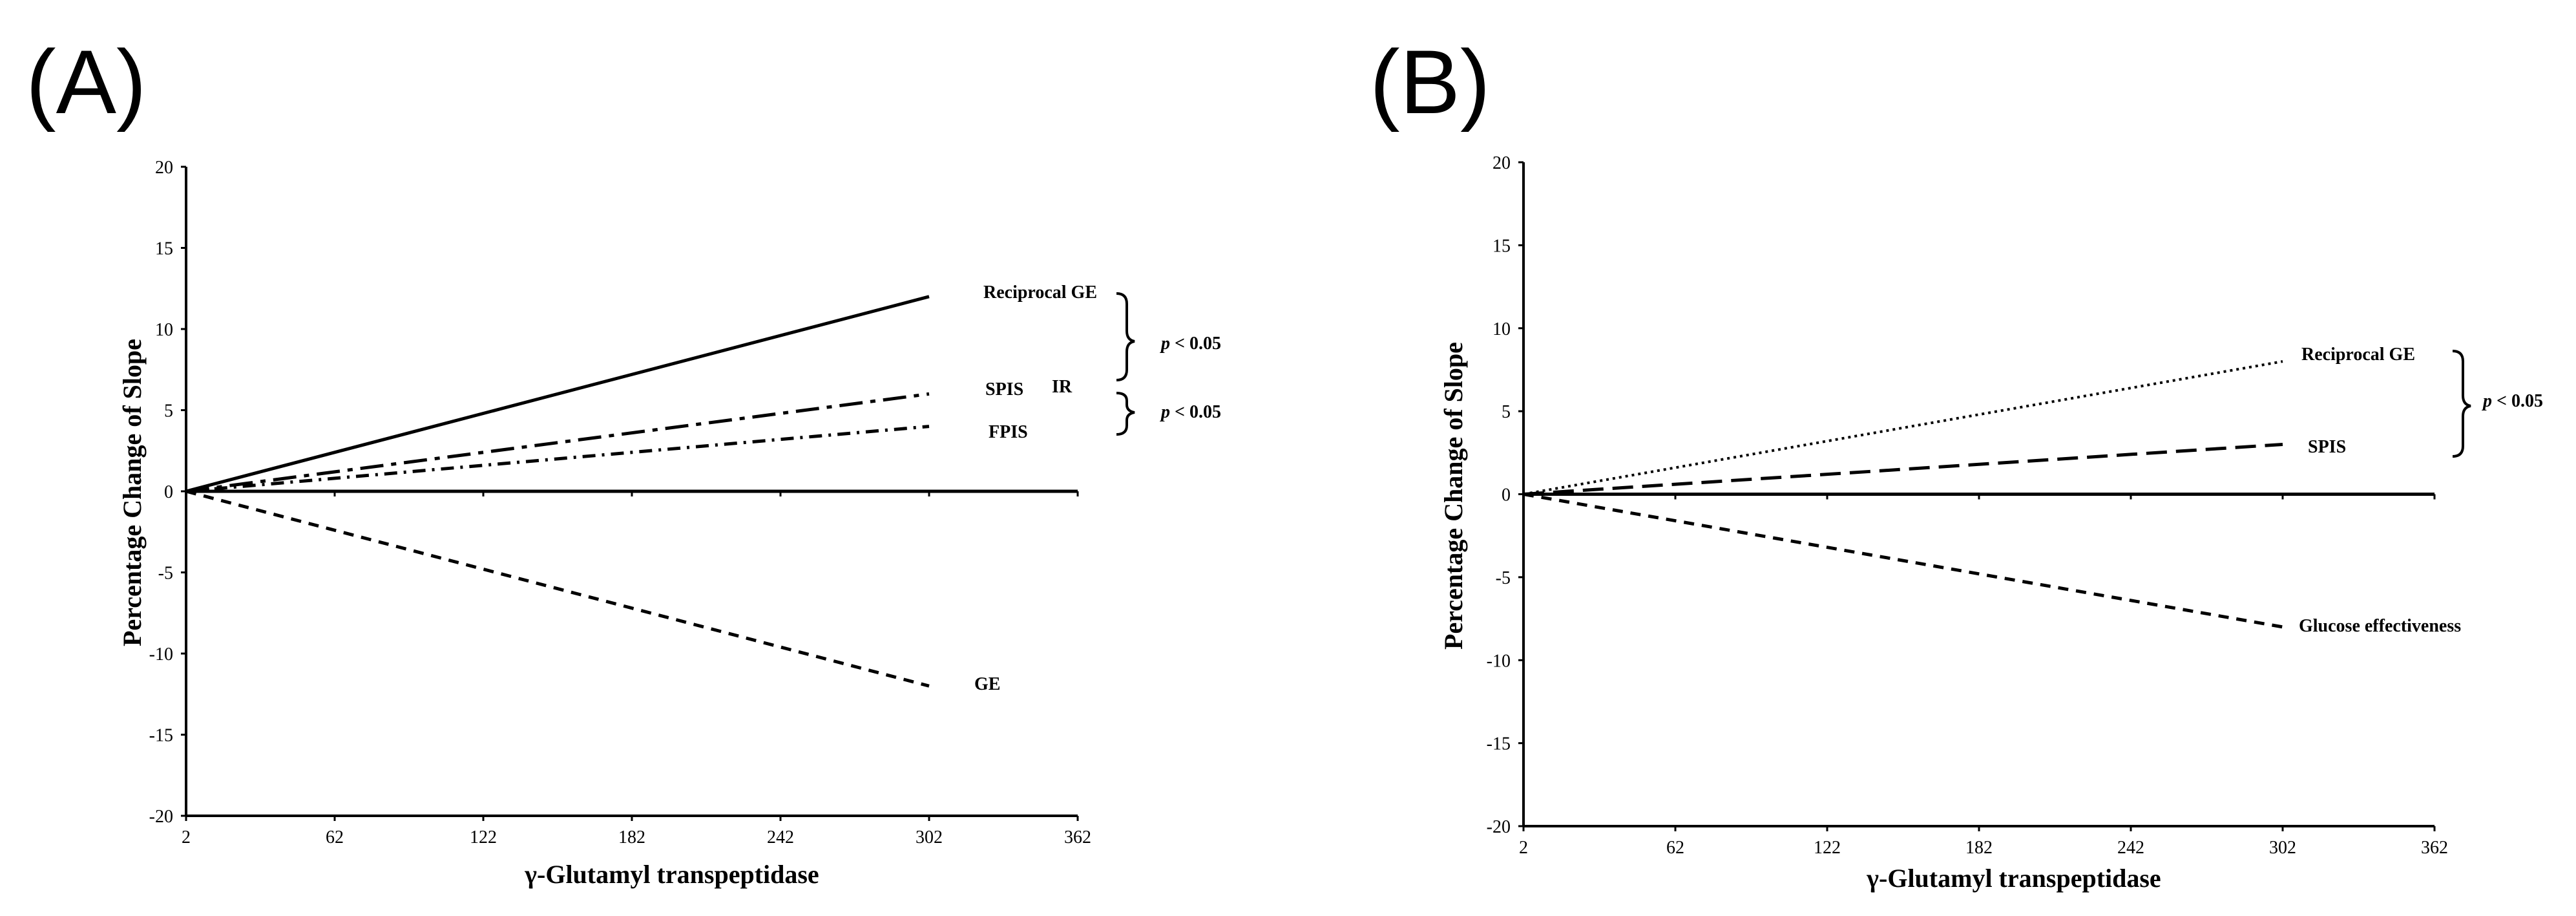 Image resolution: width=2576 pixels, height=916 pixels. I want to click on panel-a-x-tick-label: 302, so click(929, 837).